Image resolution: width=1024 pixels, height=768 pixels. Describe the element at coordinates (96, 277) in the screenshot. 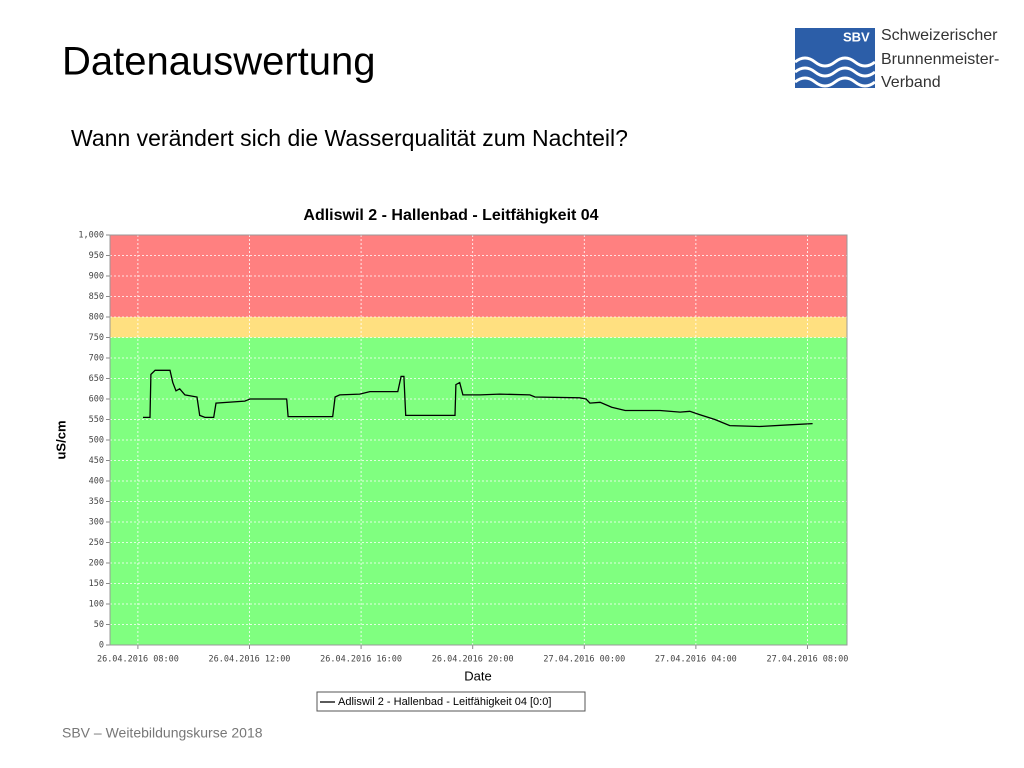

I see `y-tick-label: 900` at that location.